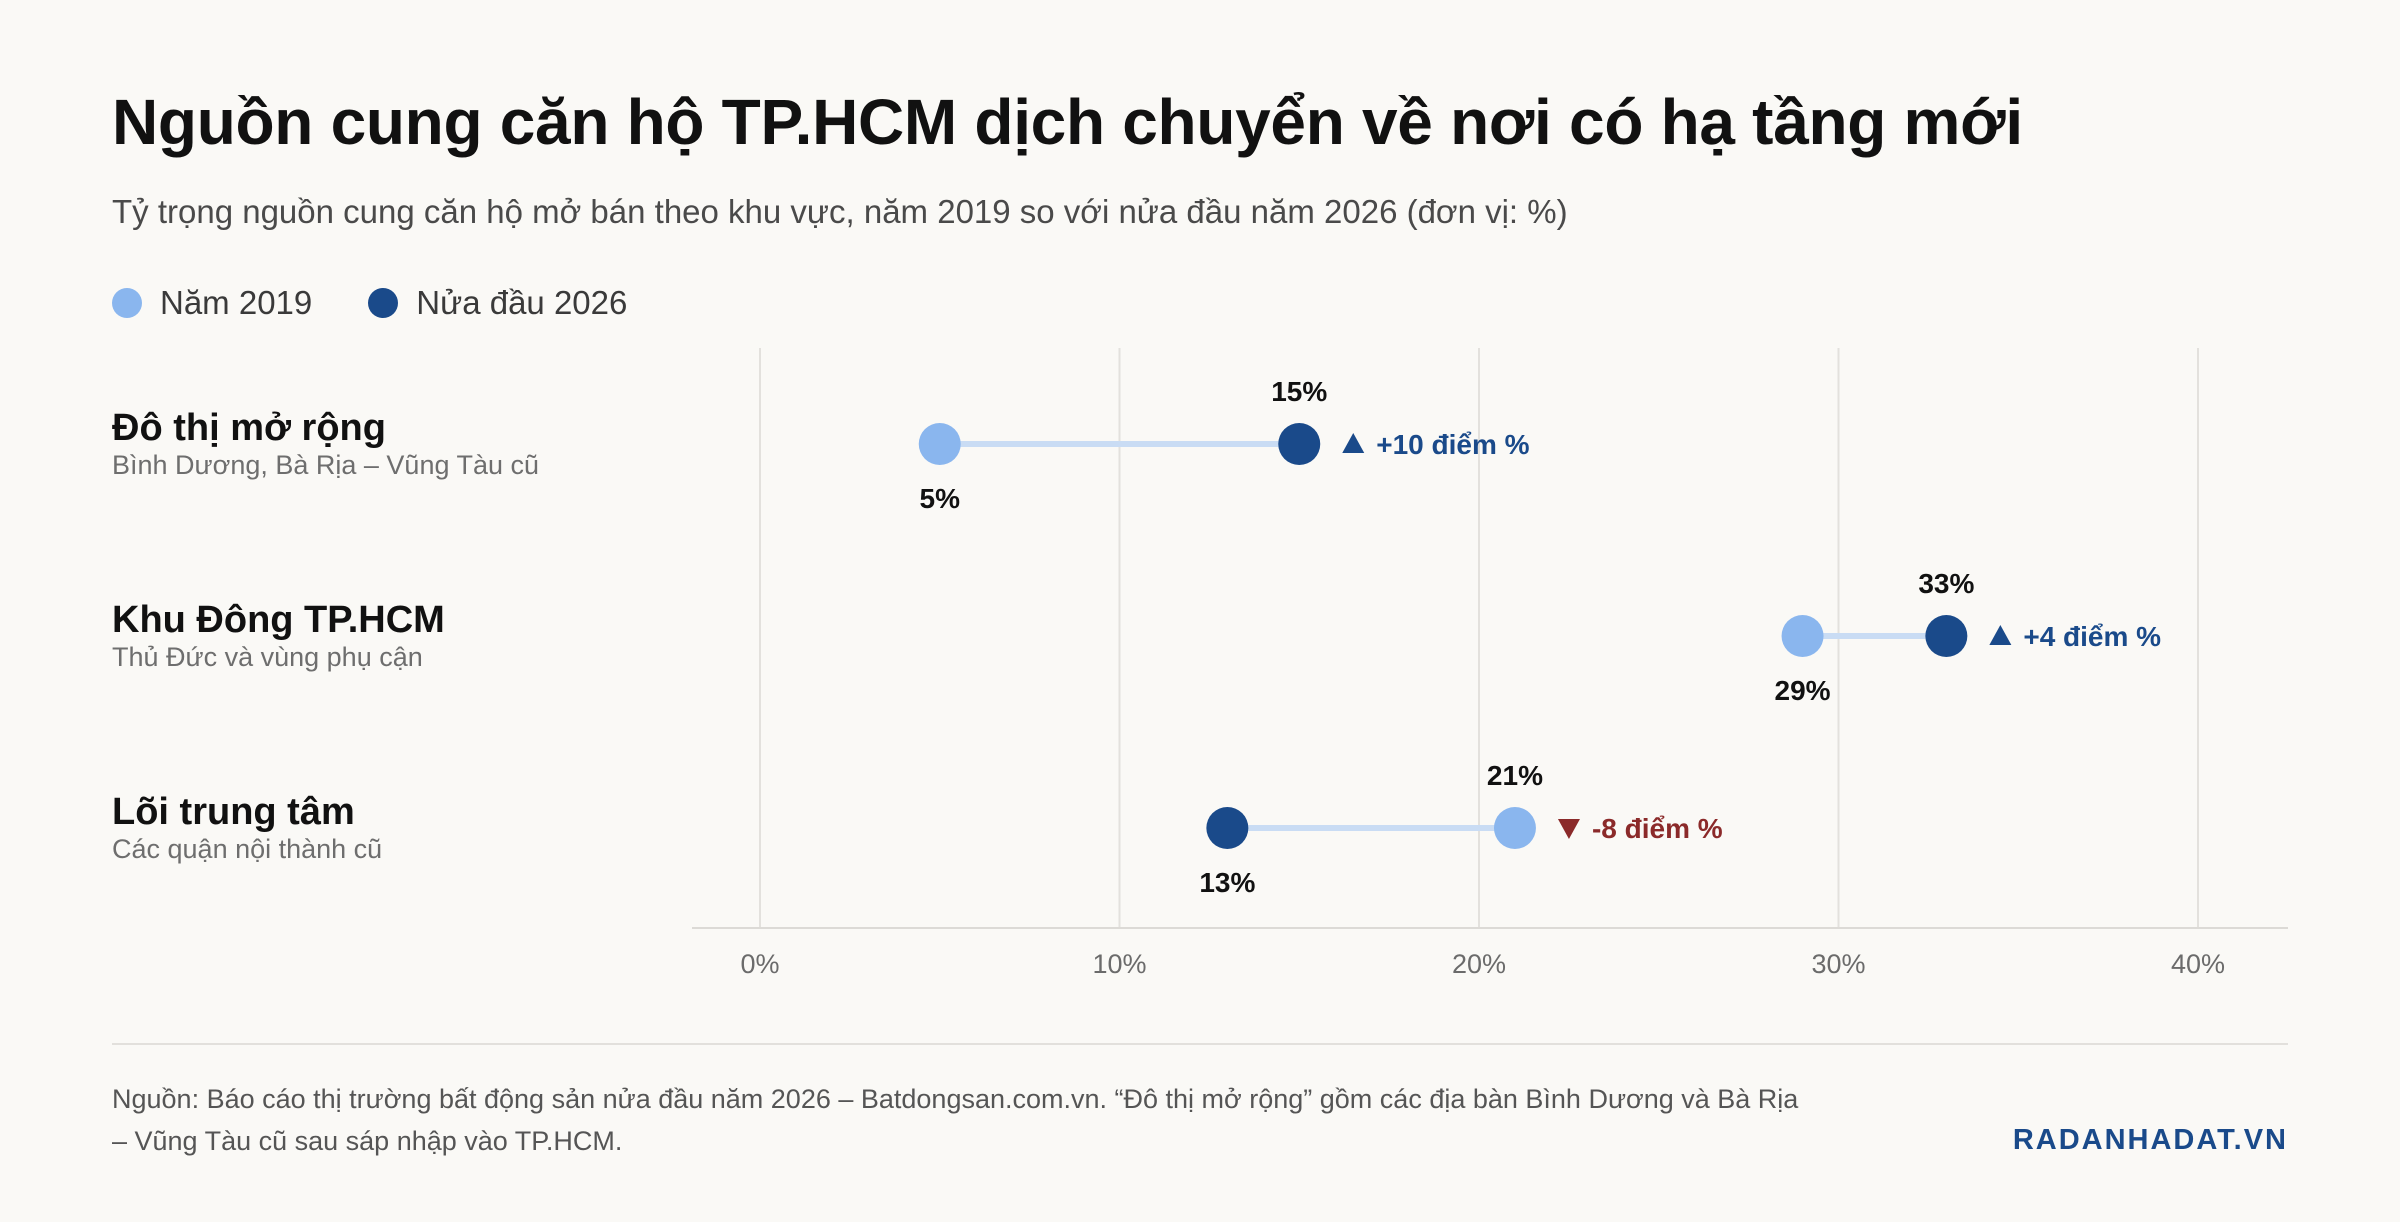 The image size is (2400, 1222). I want to click on x-tick-label: 0%, so click(759, 964).